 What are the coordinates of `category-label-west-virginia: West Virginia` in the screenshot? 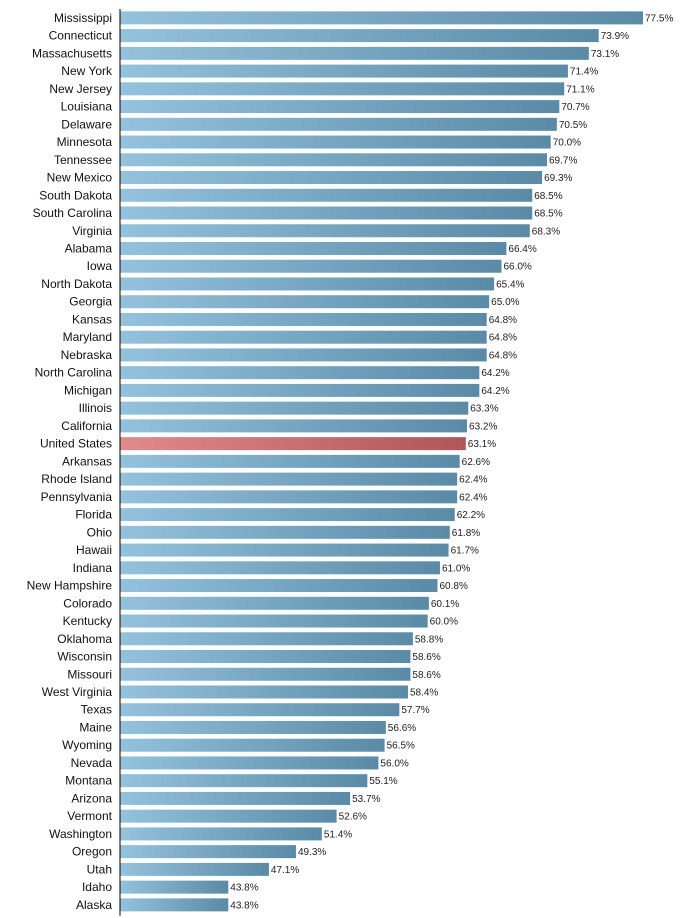 It's located at (77, 692).